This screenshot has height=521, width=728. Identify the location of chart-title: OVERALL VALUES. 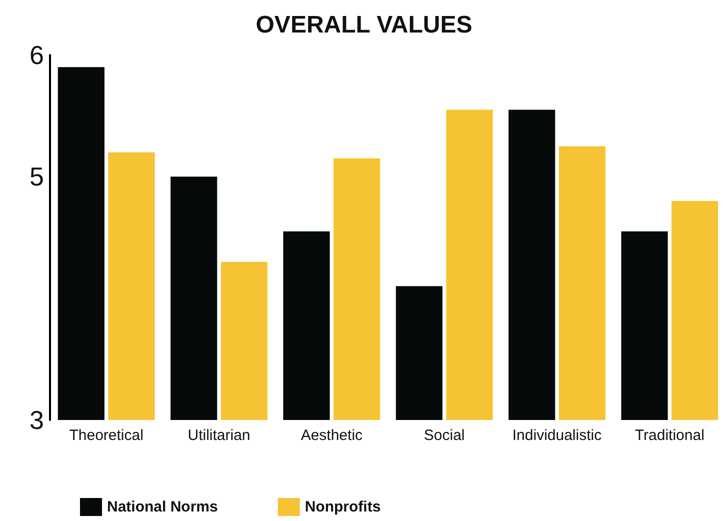
(364, 25).